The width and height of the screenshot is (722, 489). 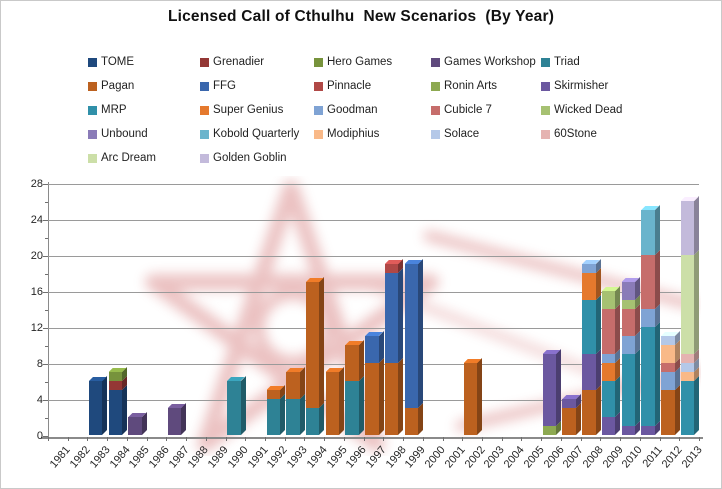 I want to click on legend-item: Golden Goblin, so click(x=257, y=158).